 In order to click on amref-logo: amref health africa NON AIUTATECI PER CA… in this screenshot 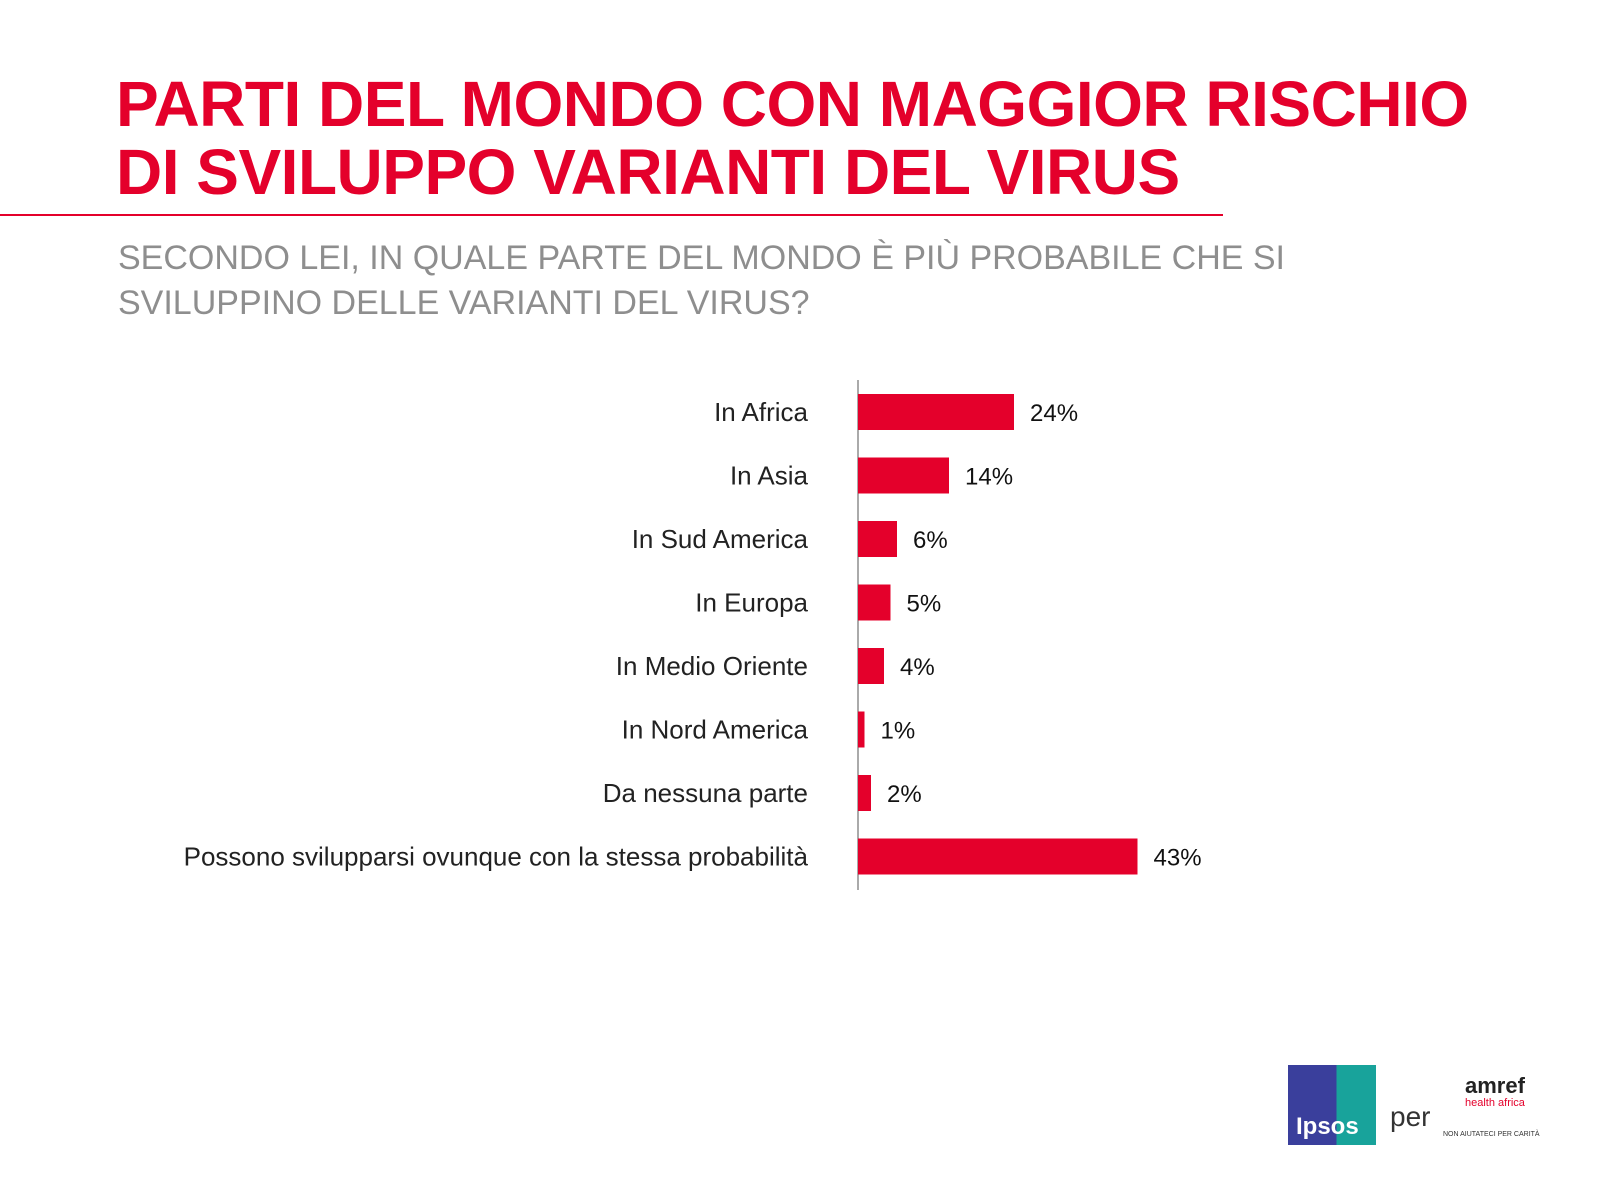, I will do `click(1491, 1105)`.